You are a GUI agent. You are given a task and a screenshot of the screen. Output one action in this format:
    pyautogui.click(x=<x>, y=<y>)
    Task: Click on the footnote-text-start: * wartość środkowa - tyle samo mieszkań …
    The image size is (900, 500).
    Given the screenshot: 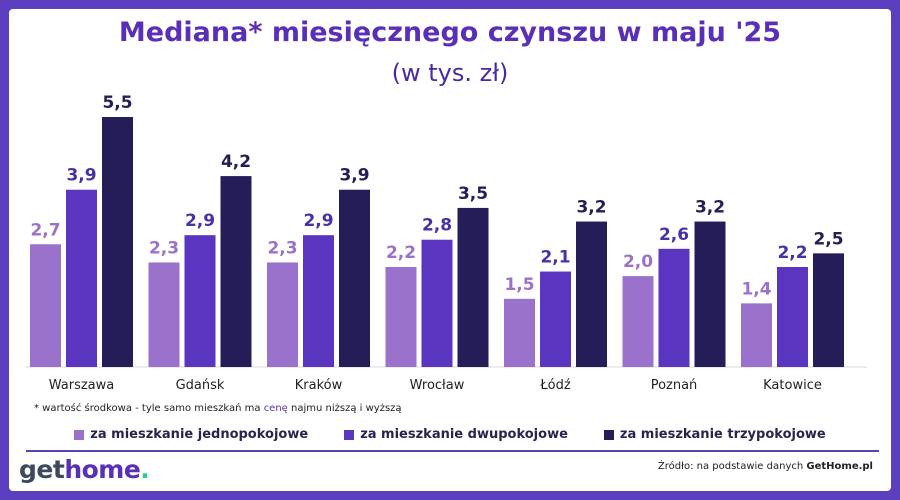 What is the action you would take?
    pyautogui.click(x=149, y=408)
    